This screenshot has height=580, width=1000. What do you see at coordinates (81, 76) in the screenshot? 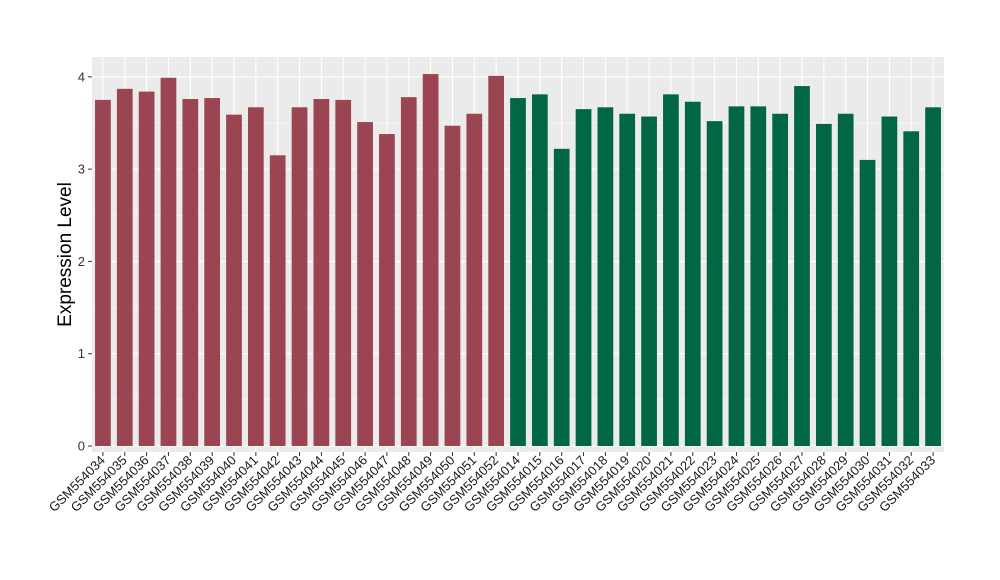
I see `y-tick-label: 4` at bounding box center [81, 76].